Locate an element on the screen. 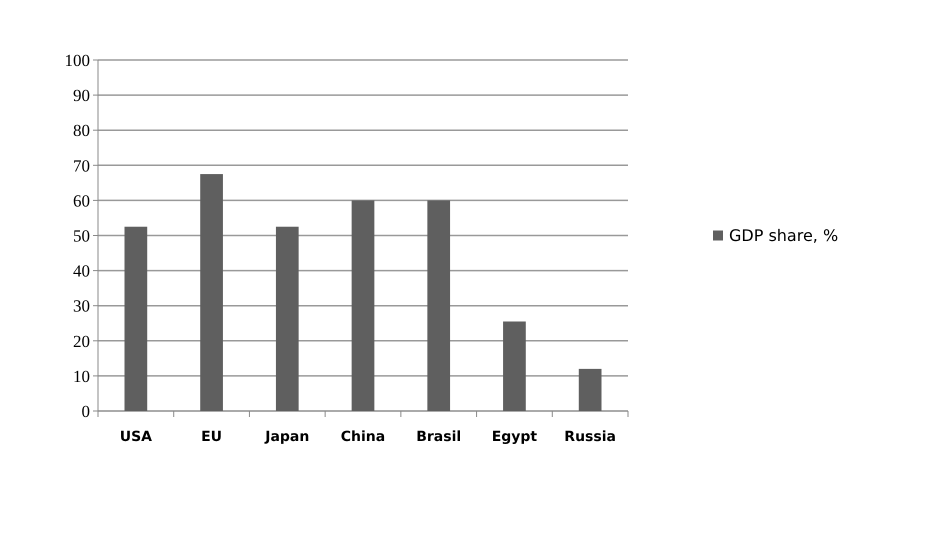  x-tick-label: EU is located at coordinates (211, 437).